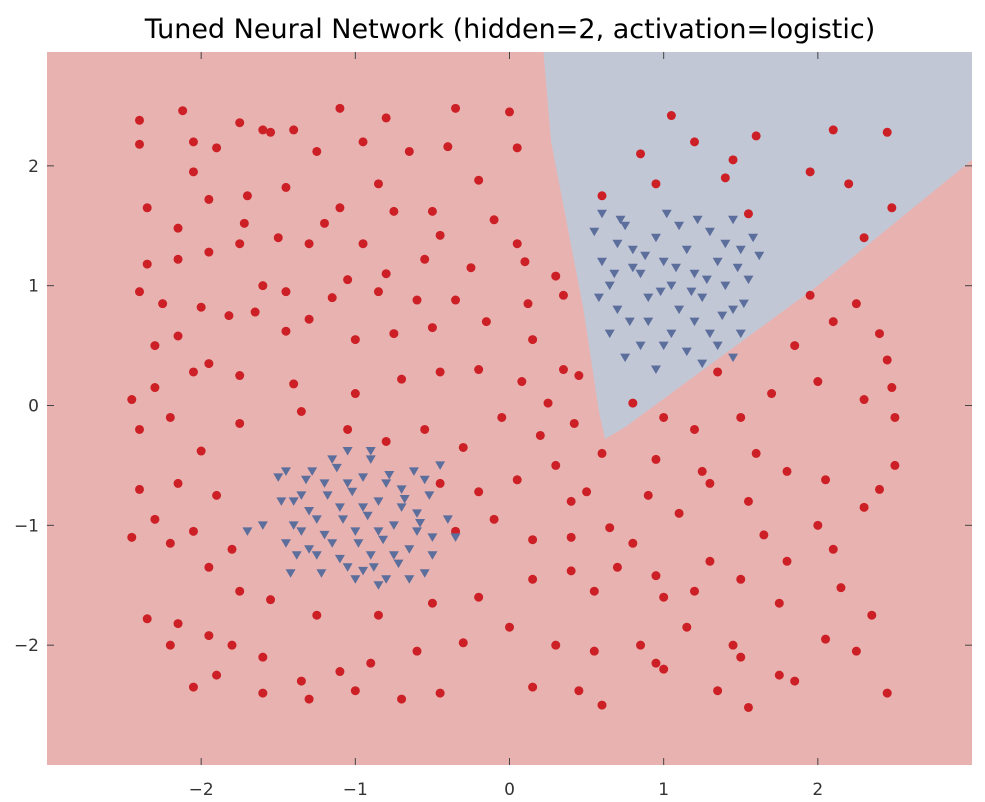 The width and height of the screenshot is (985, 802). Describe the element at coordinates (663, 790) in the screenshot. I see `x-tick-label: 1` at that location.